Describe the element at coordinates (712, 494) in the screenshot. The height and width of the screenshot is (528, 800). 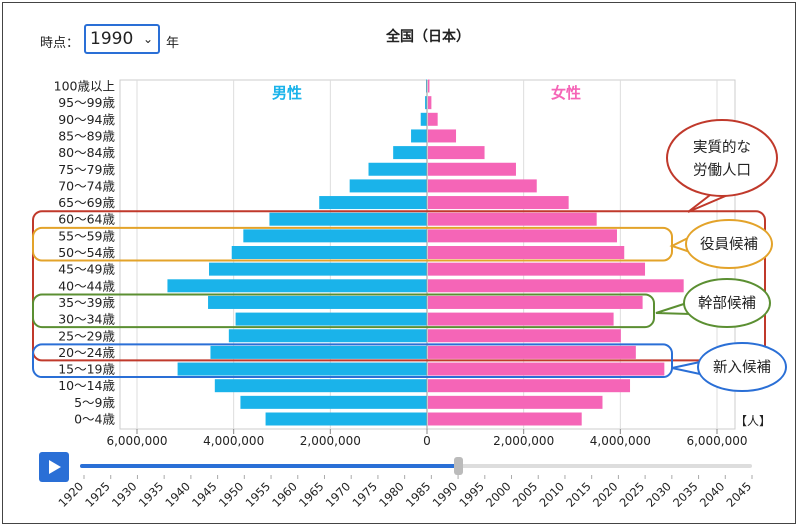
I see `timeline-year-label: 2040` at that location.